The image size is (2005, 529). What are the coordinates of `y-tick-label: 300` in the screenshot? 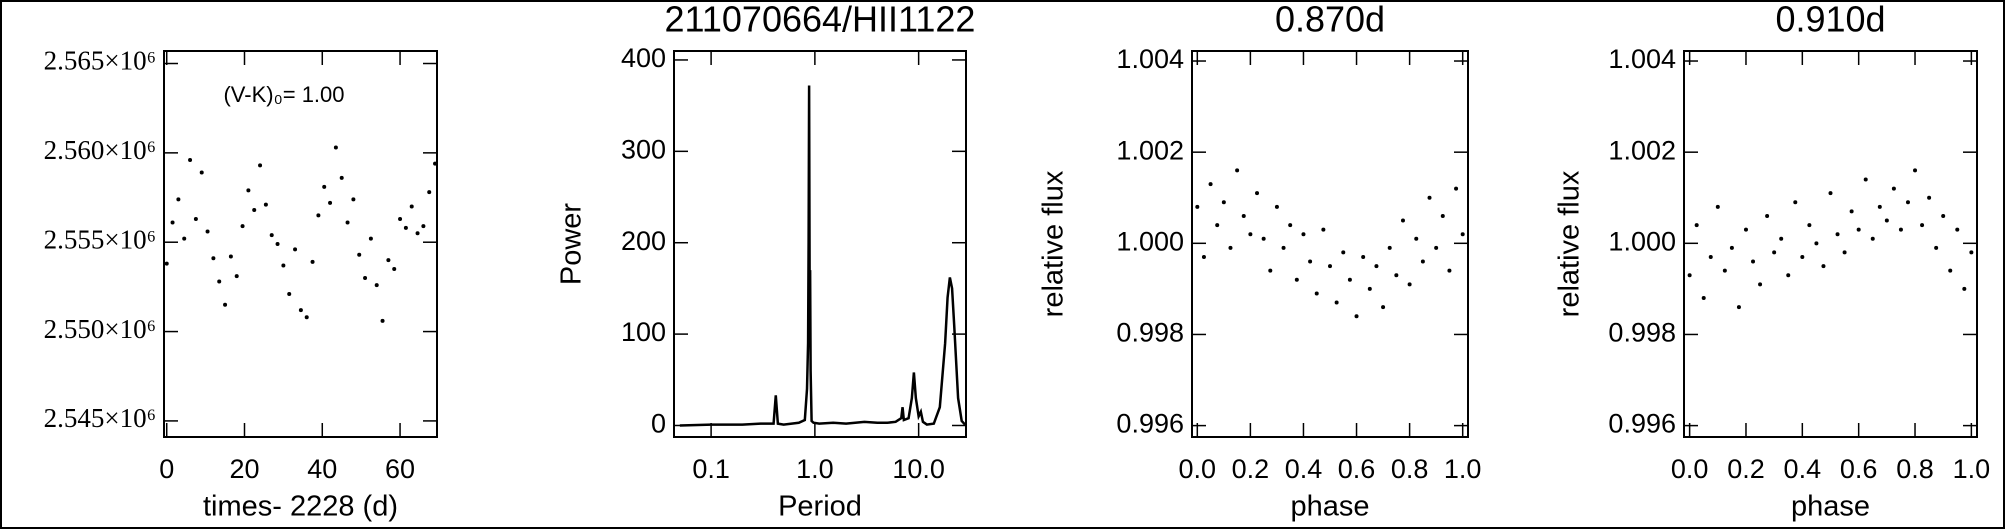 It's located at (643, 149).